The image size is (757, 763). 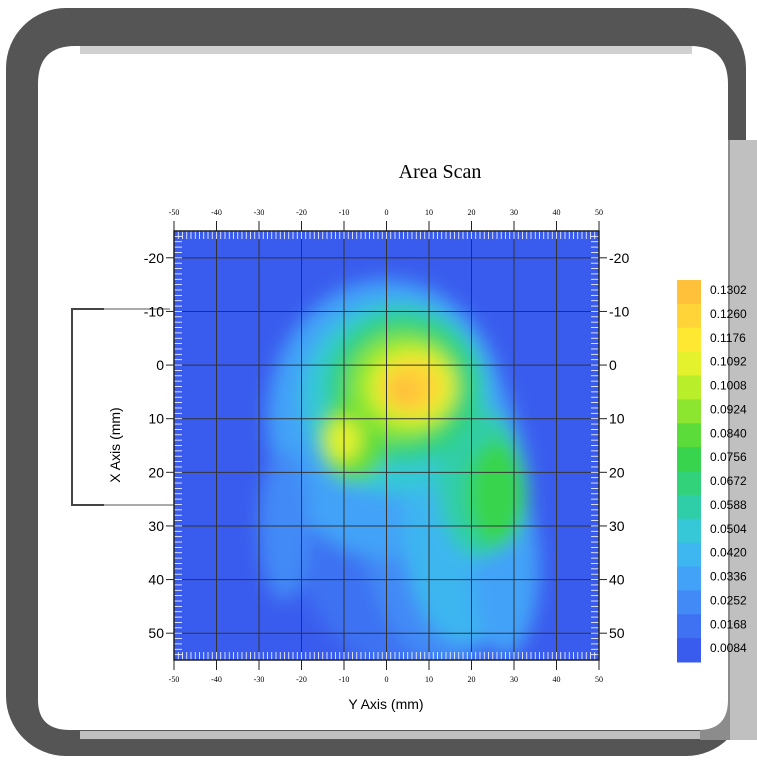 I want to click on x-axis-label: Y Axis (mm), so click(x=385, y=704).